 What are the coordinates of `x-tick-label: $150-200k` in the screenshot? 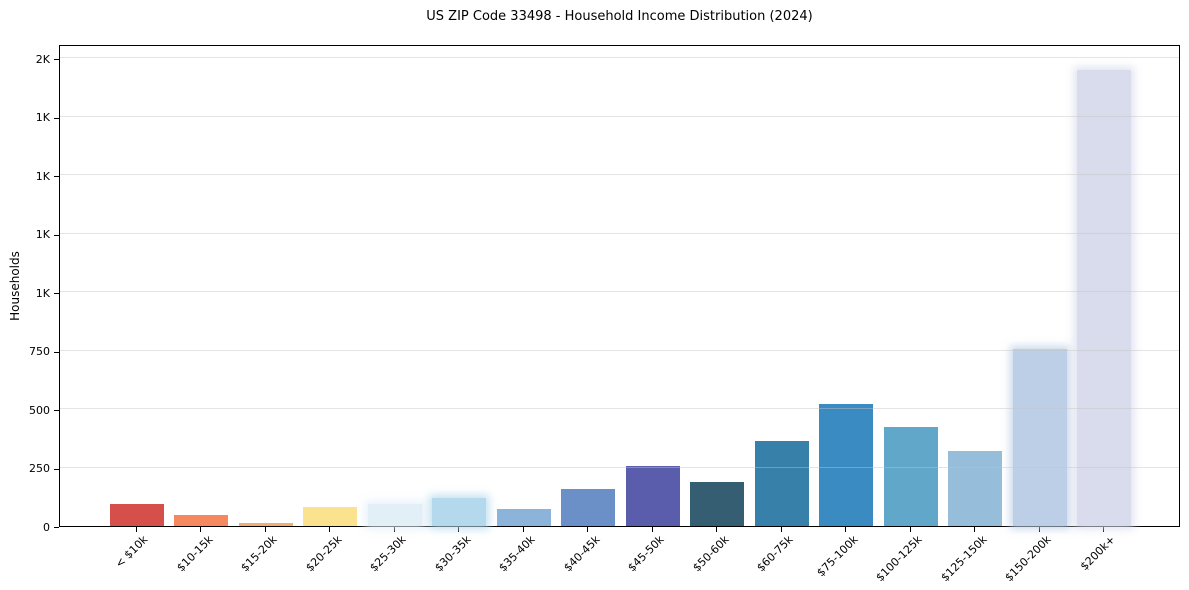 It's located at (1028, 559).